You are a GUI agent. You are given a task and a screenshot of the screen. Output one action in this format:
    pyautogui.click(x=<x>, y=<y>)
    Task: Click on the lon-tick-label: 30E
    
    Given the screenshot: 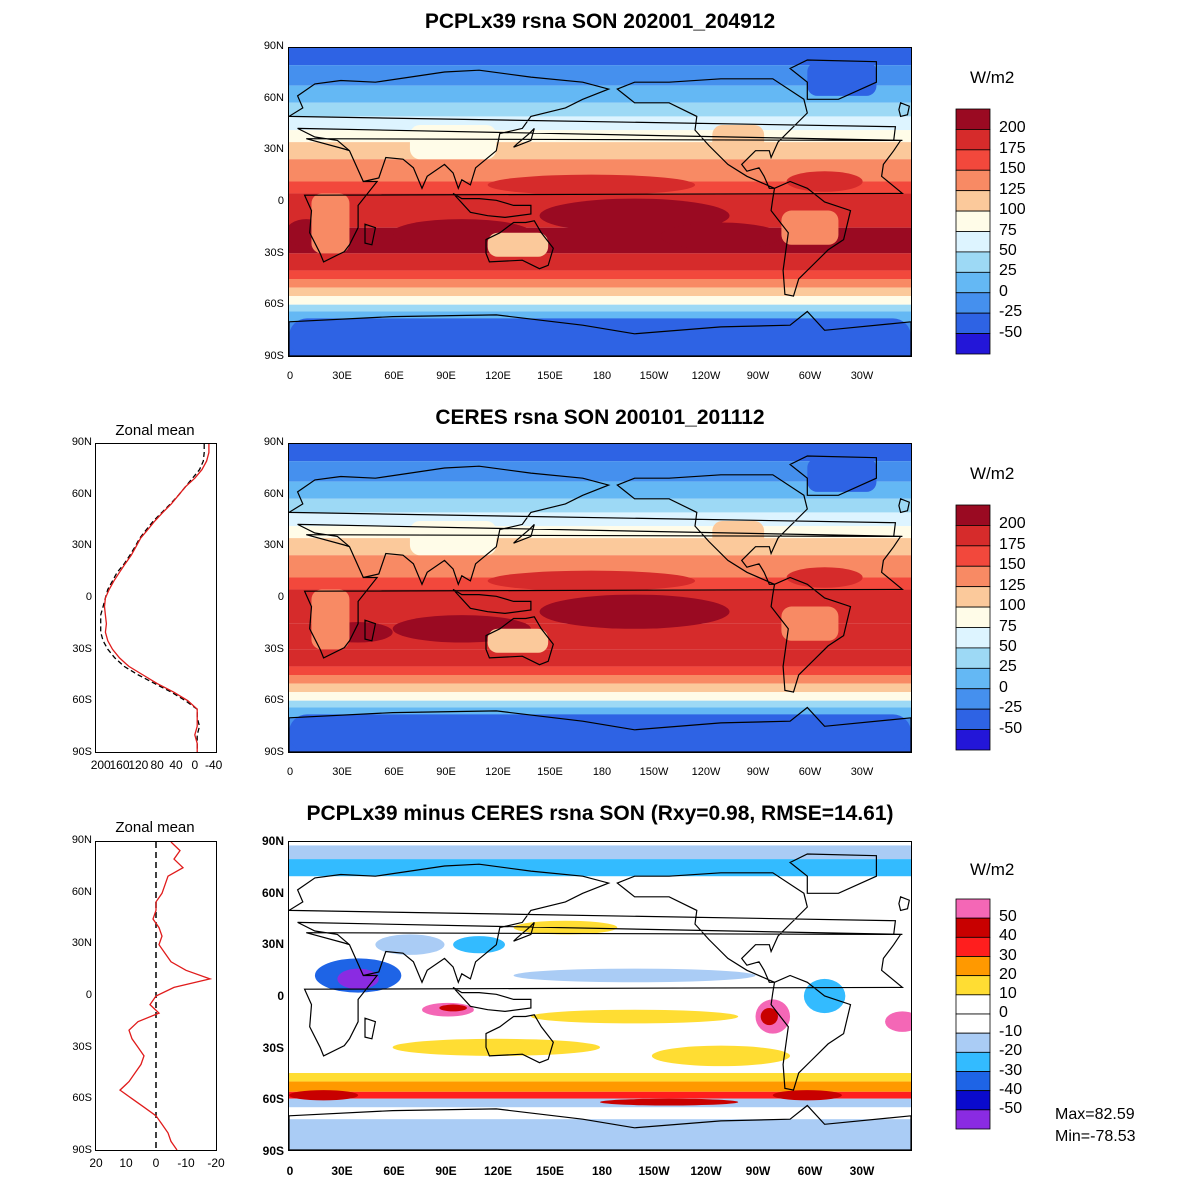 What is the action you would take?
    pyautogui.click(x=342, y=376)
    